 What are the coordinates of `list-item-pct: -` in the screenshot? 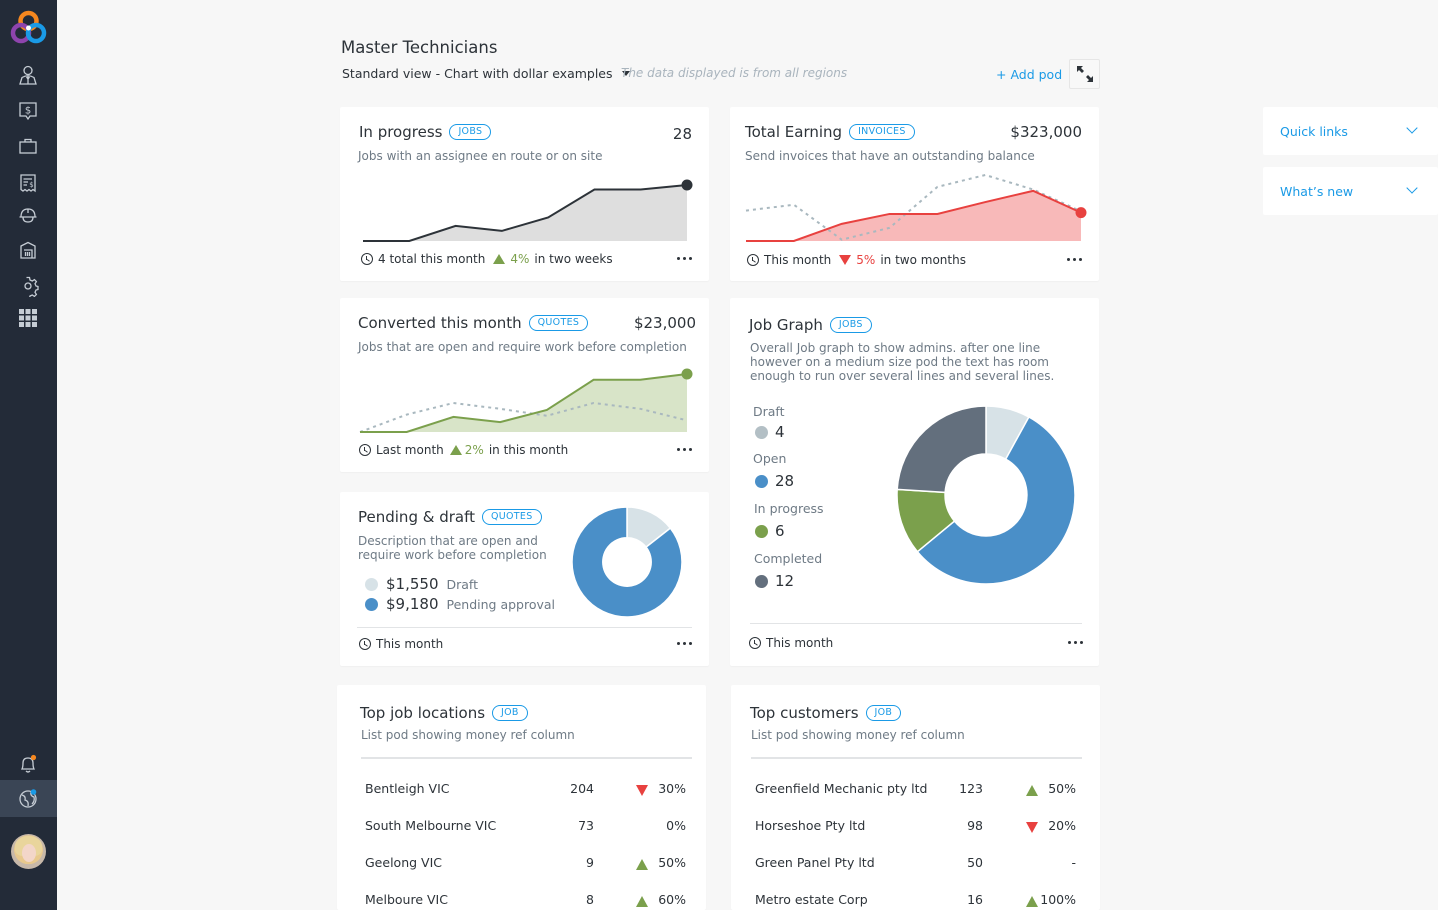 It's located at (1073, 862).